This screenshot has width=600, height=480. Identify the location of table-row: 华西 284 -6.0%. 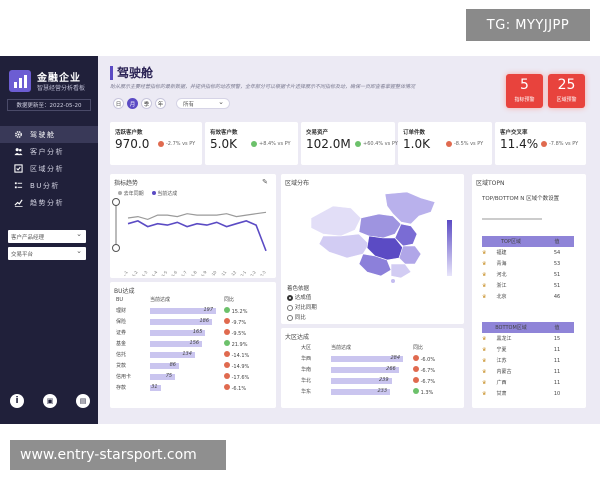
(378, 358).